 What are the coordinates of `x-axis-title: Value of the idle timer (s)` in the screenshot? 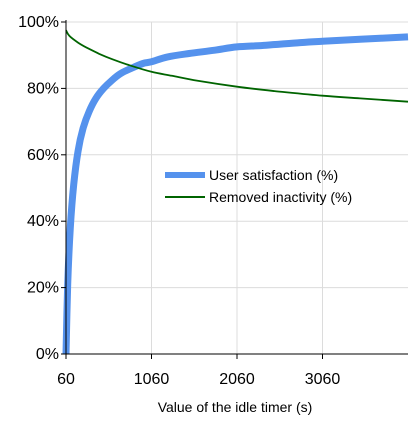 It's located at (235, 407).